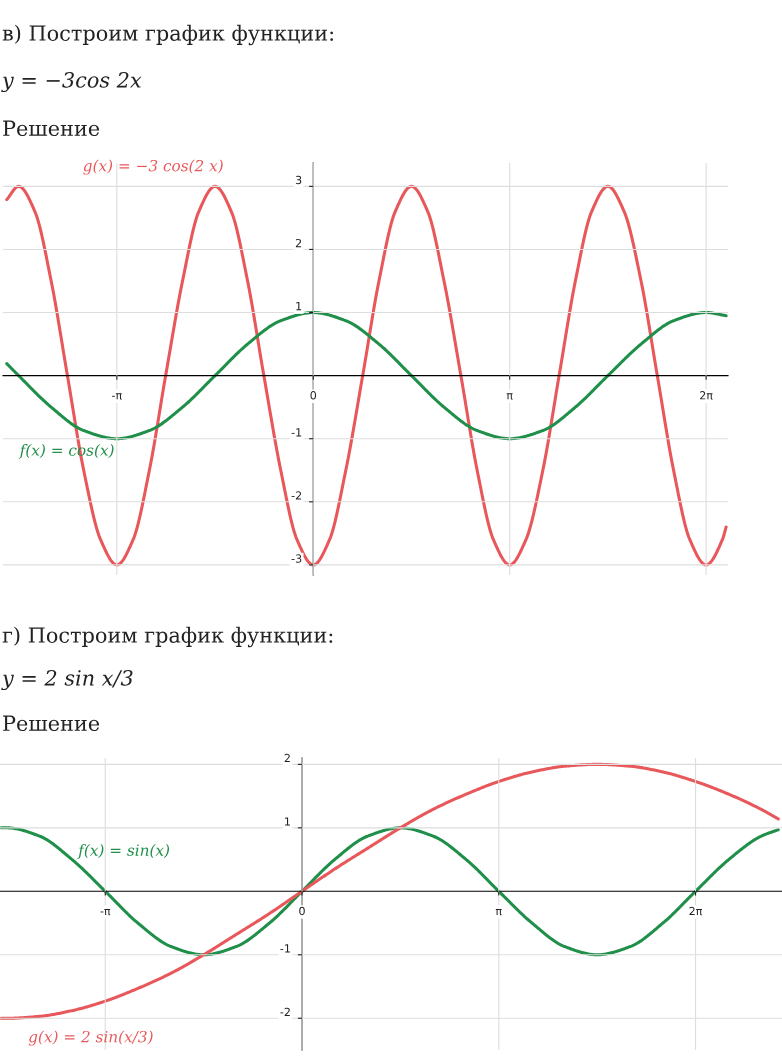 This screenshot has width=782, height=1057. What do you see at coordinates (71, 82) in the screenshot?
I see `chart-subtitle: y = −3cos 2x` at bounding box center [71, 82].